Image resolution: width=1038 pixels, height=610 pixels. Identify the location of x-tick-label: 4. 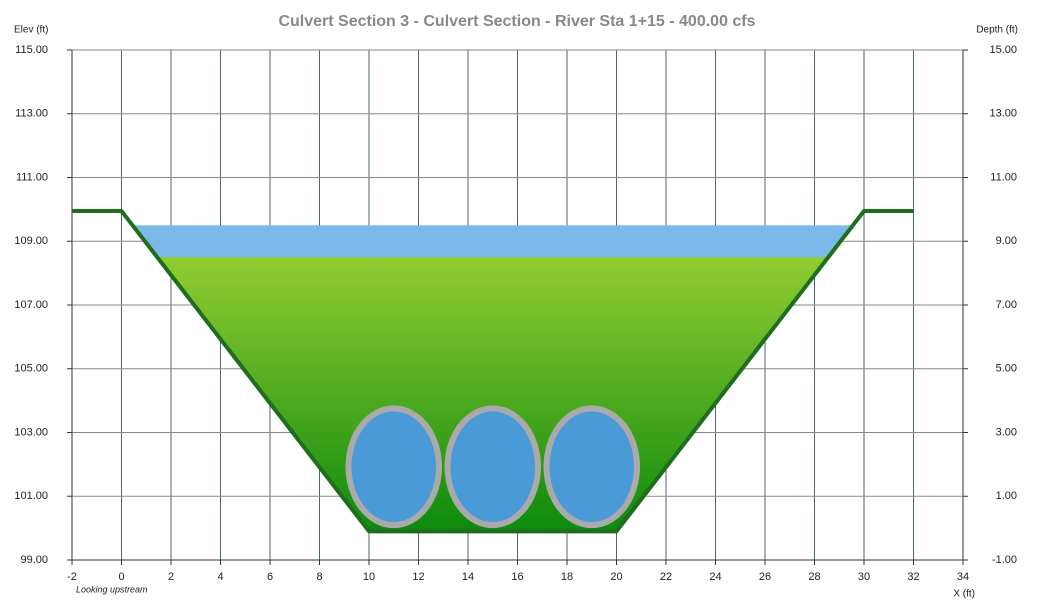
(220, 577).